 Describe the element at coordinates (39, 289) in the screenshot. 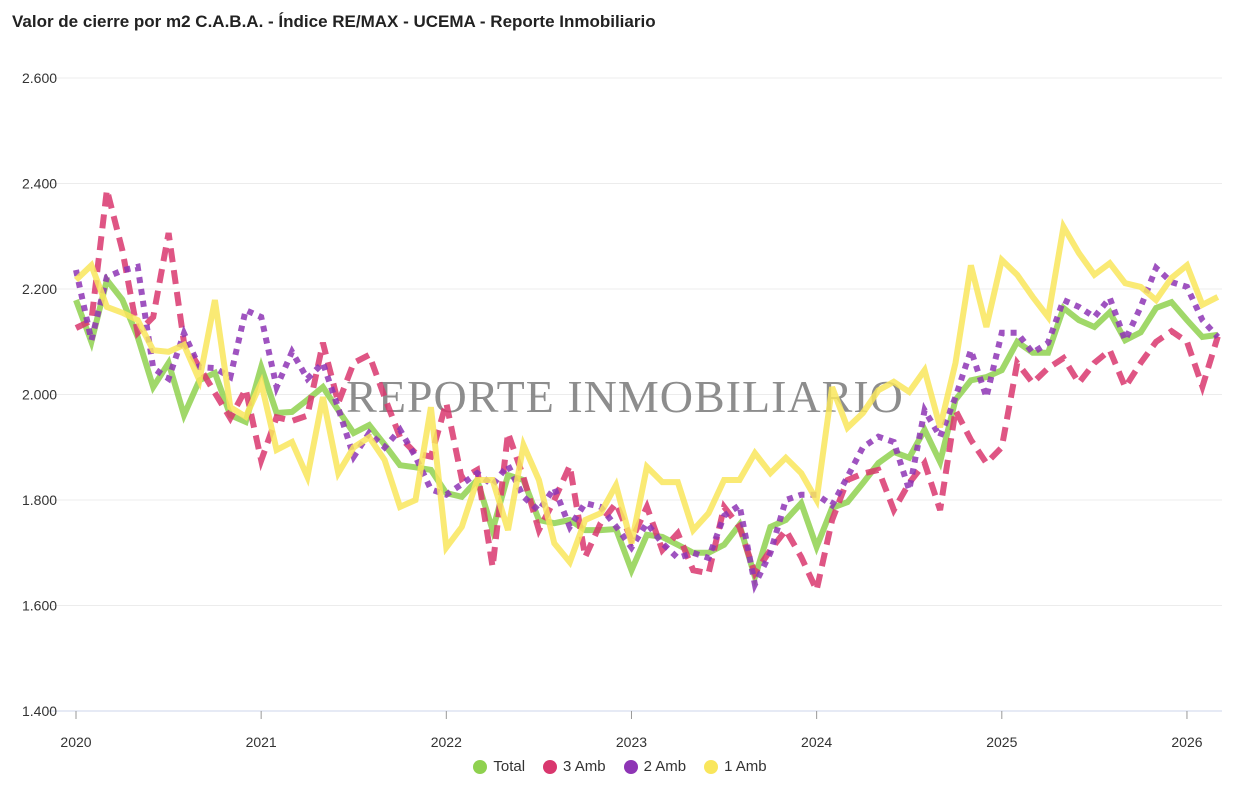

I see `y-tick-label: 2.200` at that location.